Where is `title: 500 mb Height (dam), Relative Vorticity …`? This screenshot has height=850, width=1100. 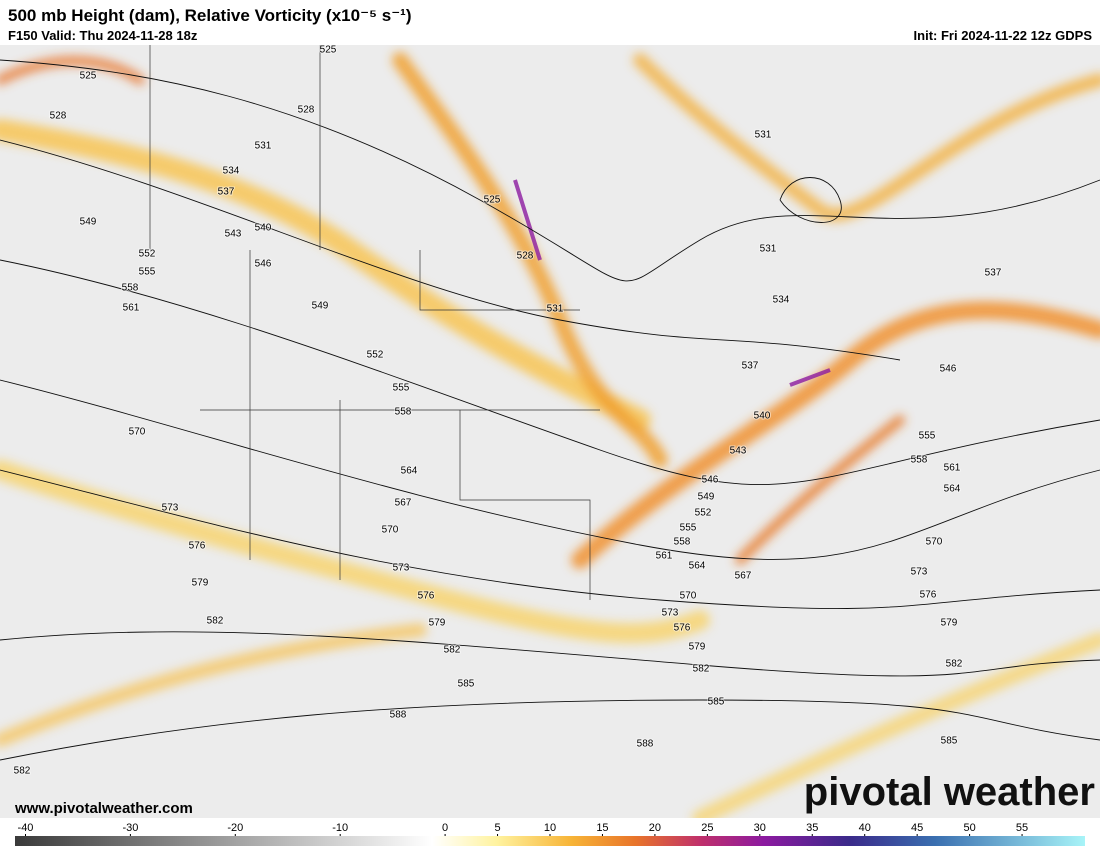 title: 500 mb Height (dam), Relative Vorticity … is located at coordinates (210, 15).